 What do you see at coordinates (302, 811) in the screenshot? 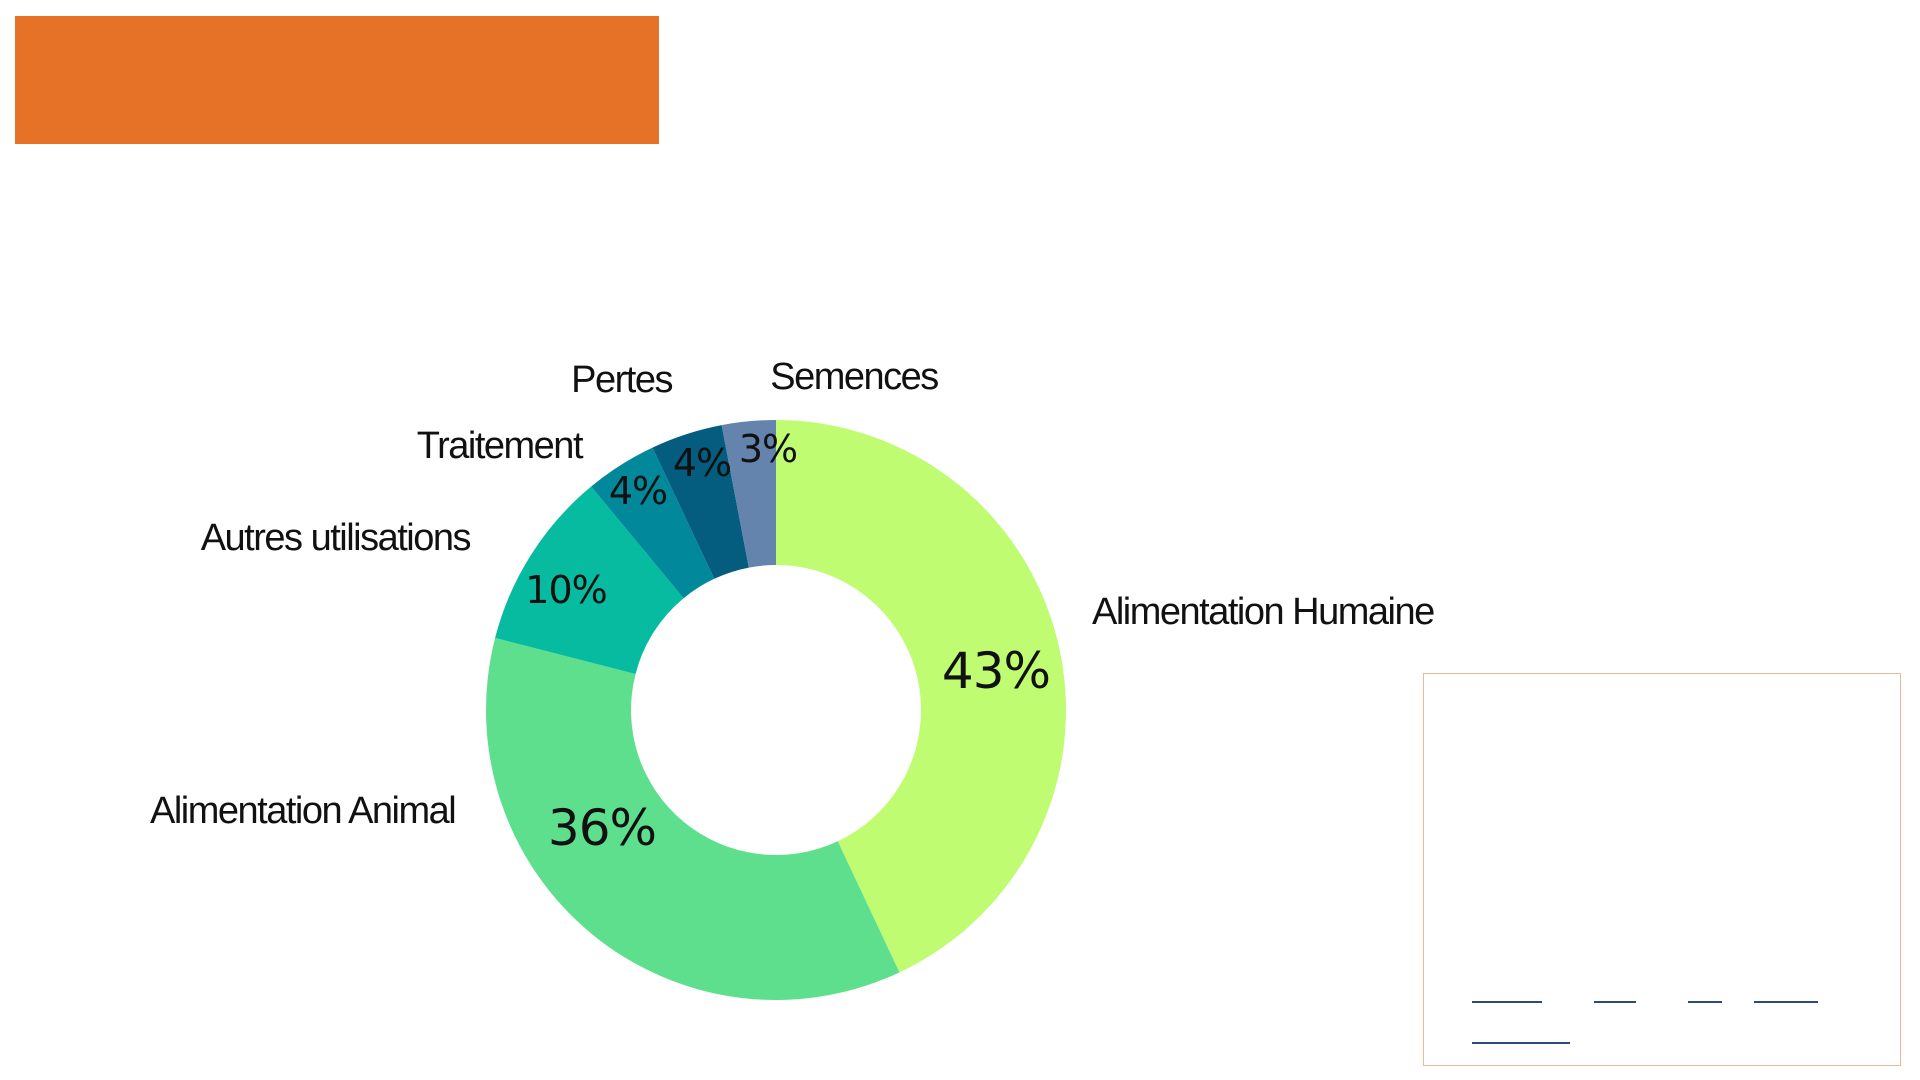
I see `slice-name-label: Alimentation Animal` at bounding box center [302, 811].